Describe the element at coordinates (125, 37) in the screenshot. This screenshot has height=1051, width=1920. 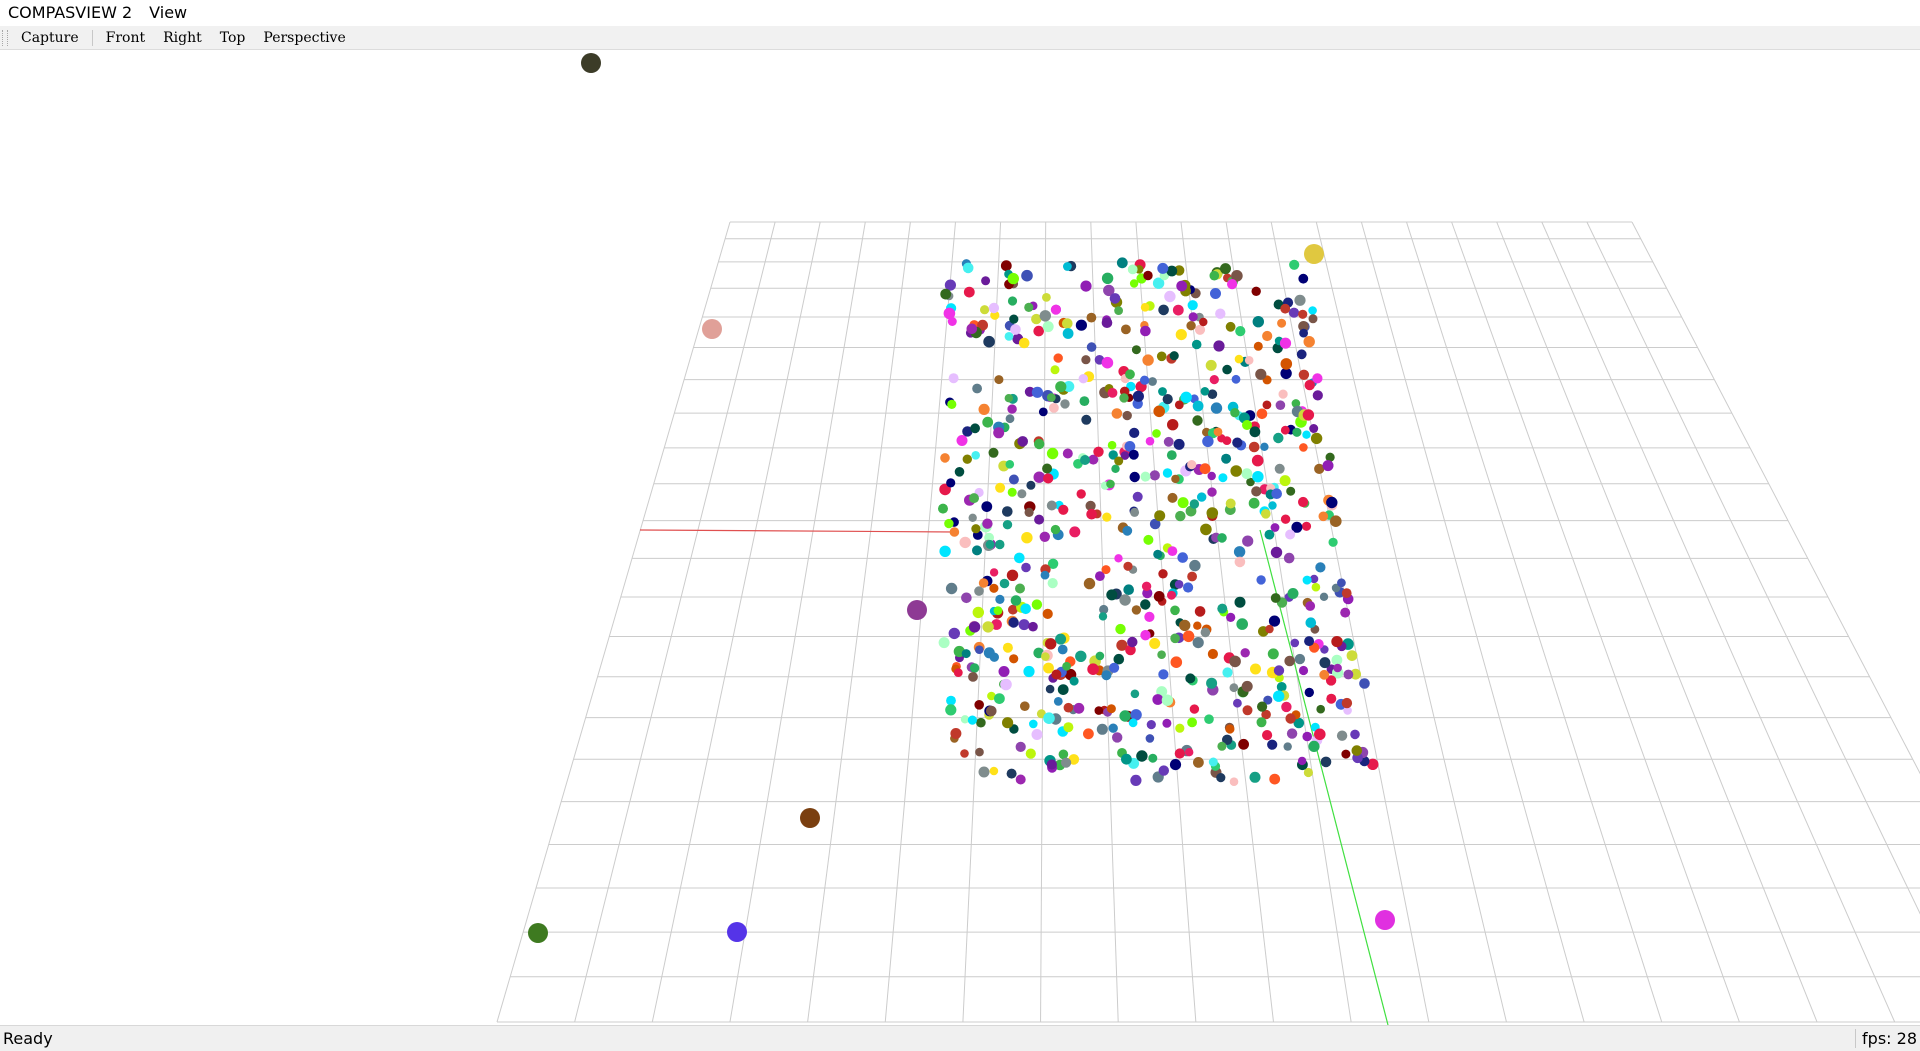
I see `front-view-button: Front` at that location.